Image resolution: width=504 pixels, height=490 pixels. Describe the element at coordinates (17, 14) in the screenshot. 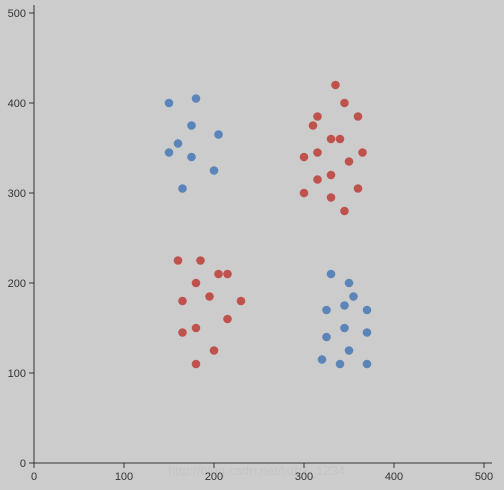

I see `y-tick-label: 500` at that location.